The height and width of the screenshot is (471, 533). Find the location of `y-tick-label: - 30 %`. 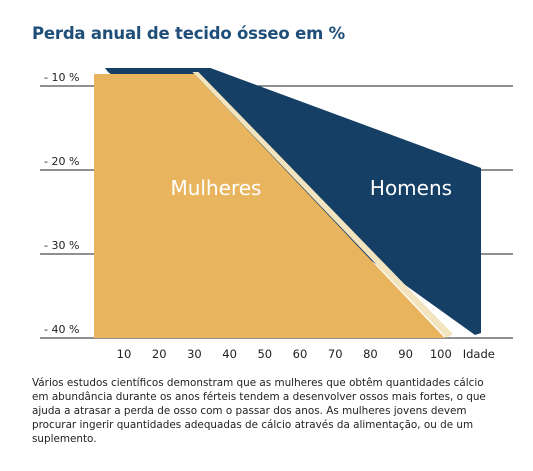

y-tick-label: - 30 % is located at coordinates (61, 245).